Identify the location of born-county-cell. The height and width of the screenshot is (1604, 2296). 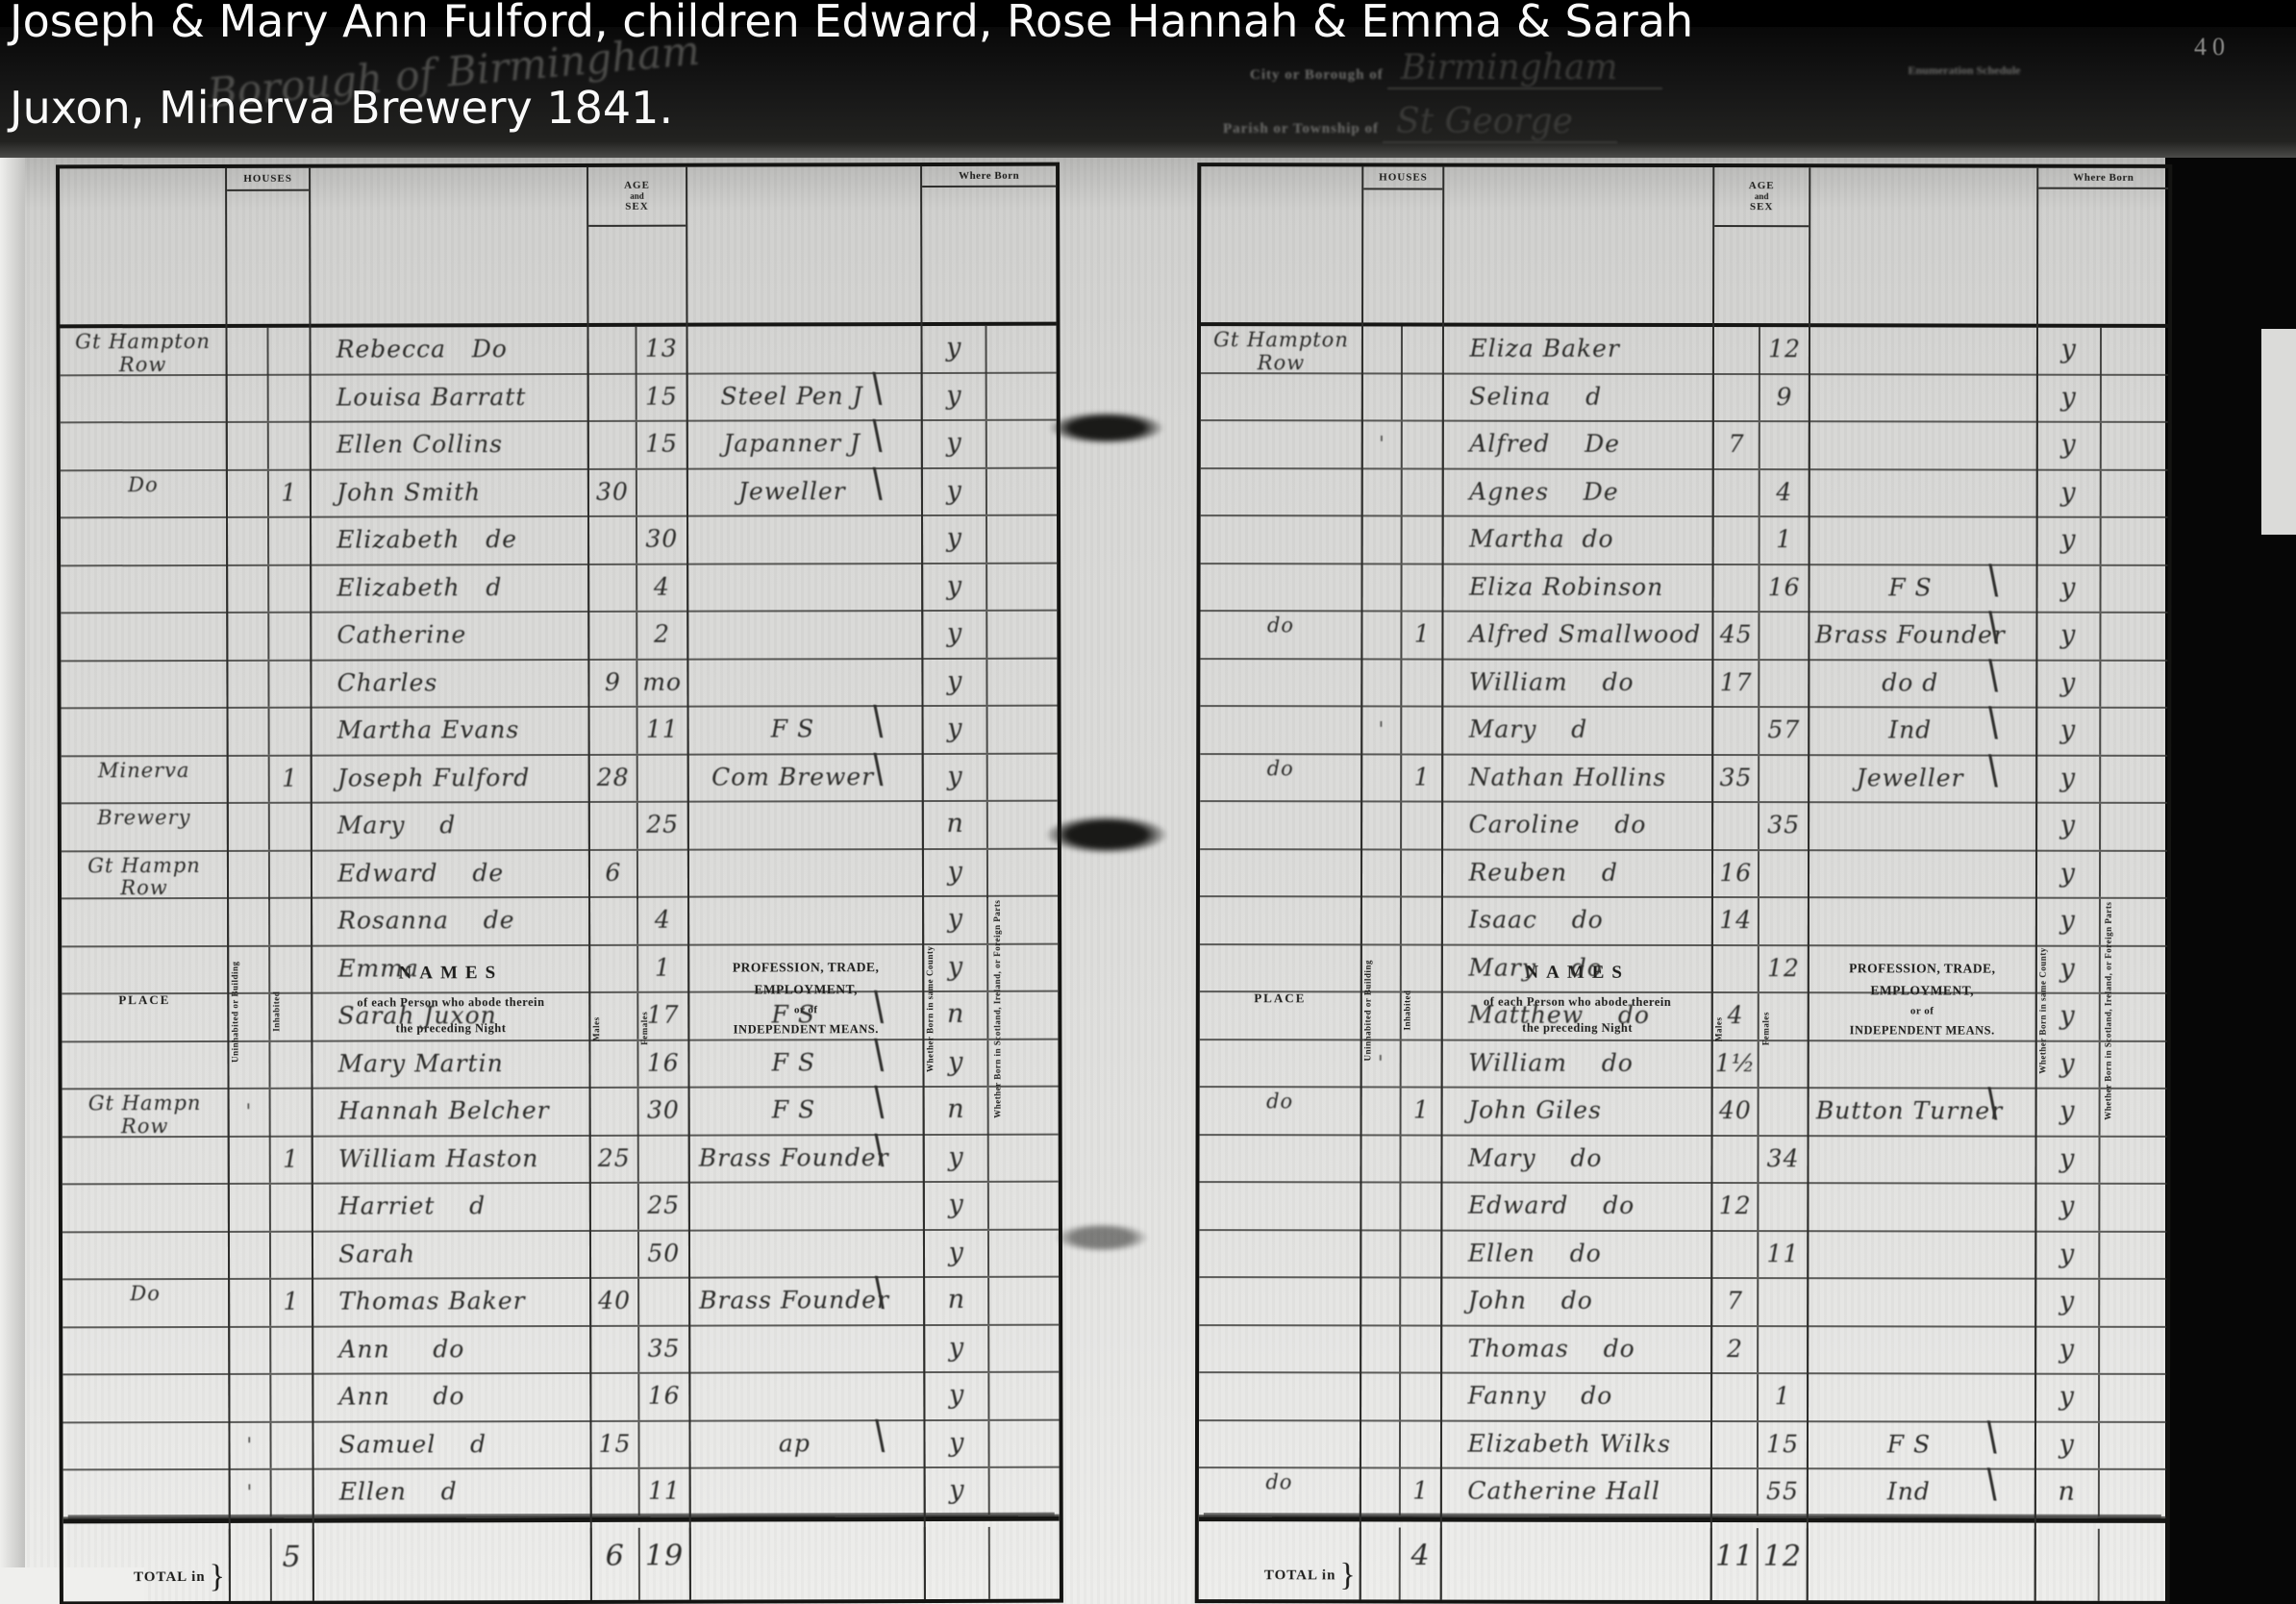
(2067, 1566).